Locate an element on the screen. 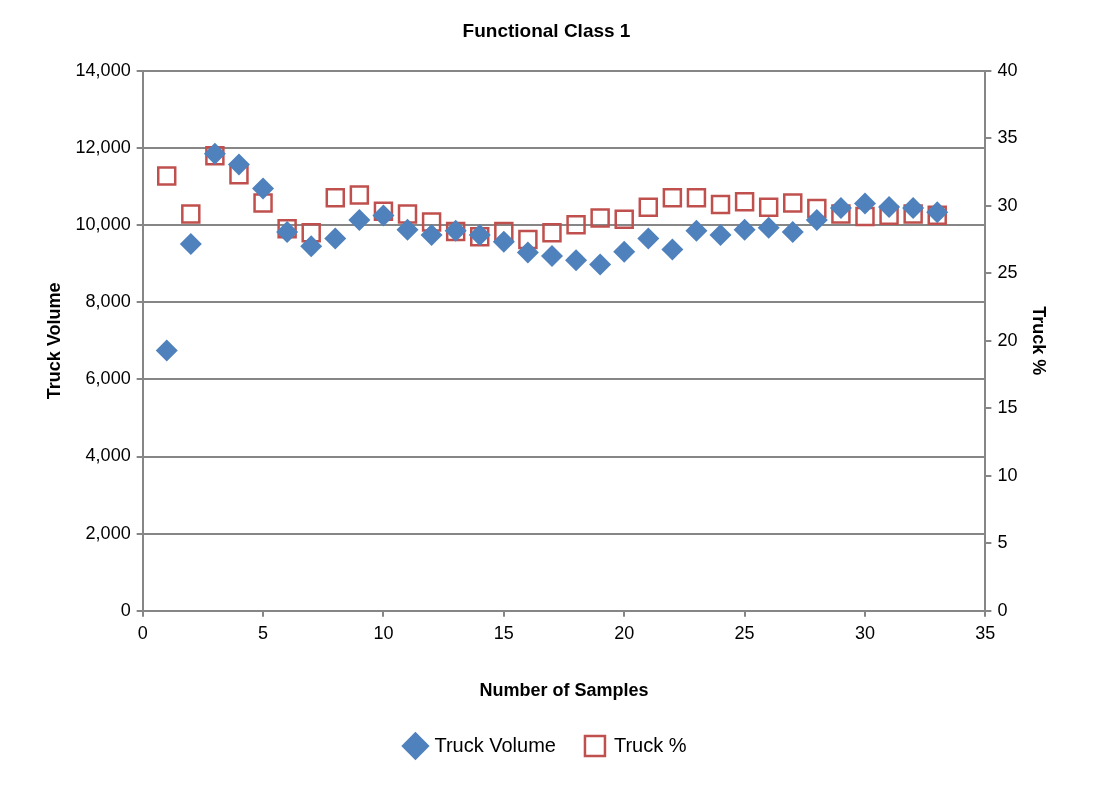  x-tick-label: 5 is located at coordinates (263, 632).